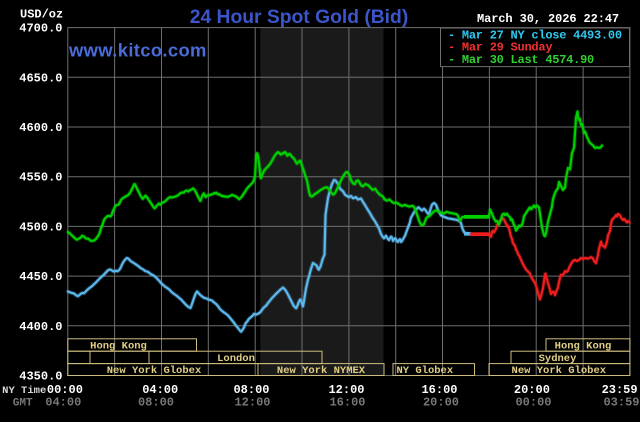 The width and height of the screenshot is (640, 422). Describe the element at coordinates (23, 403) in the screenshot. I see `svg-text: GMT` at that location.